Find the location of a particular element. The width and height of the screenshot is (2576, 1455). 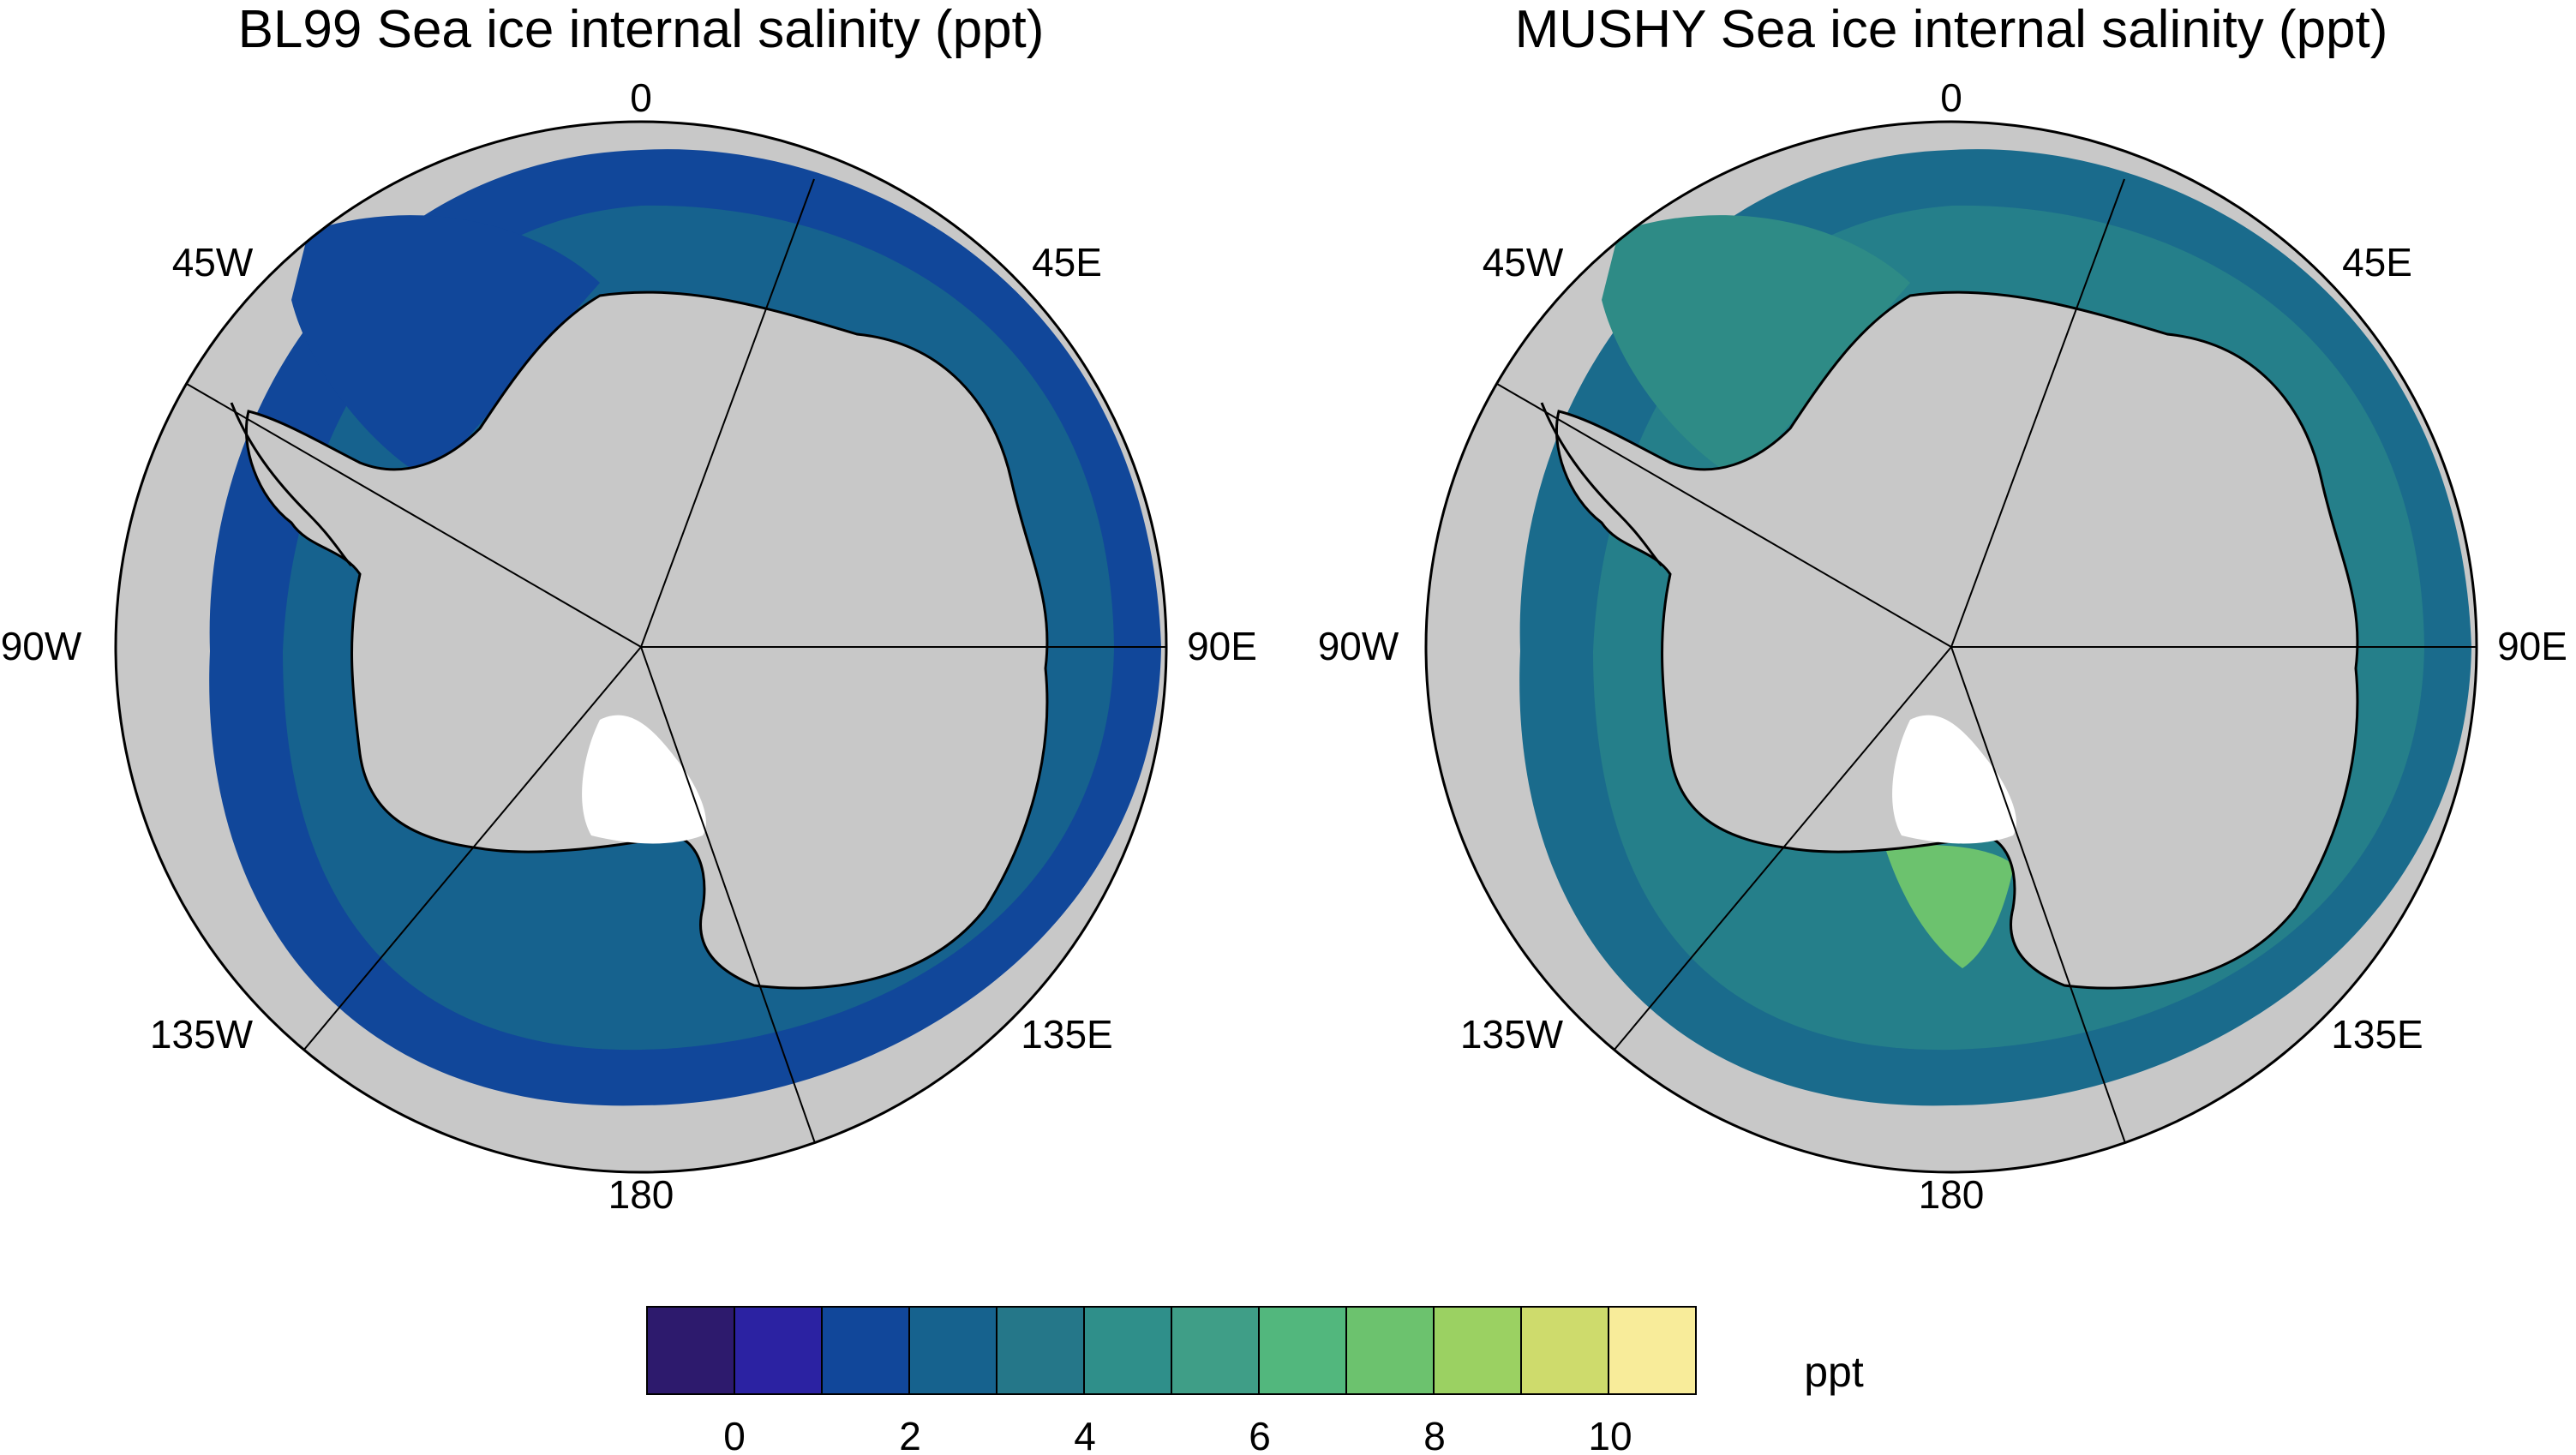

colorbar-tick-label: 2 is located at coordinates (910, 1434).